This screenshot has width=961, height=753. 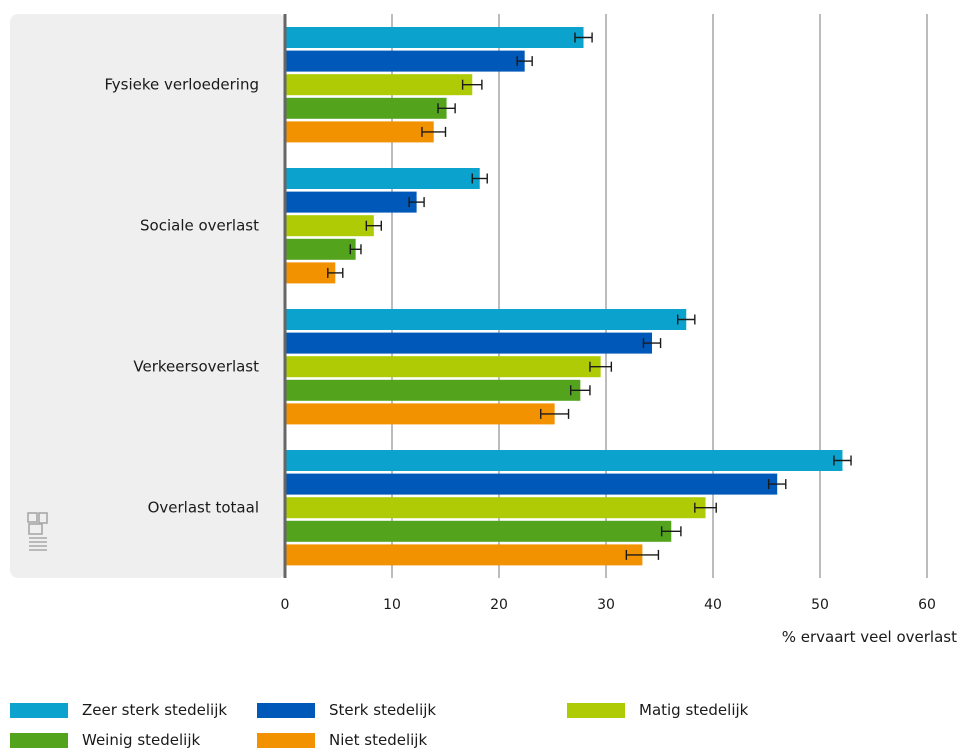 I want to click on category-label: Overlast totaal, so click(x=203, y=508).